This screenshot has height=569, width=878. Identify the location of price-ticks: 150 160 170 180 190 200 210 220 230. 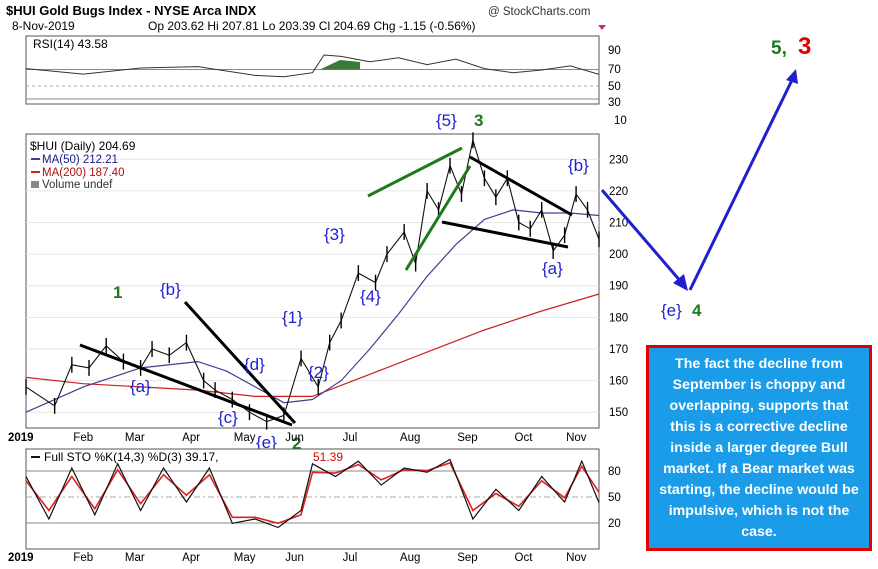
(618, 286).